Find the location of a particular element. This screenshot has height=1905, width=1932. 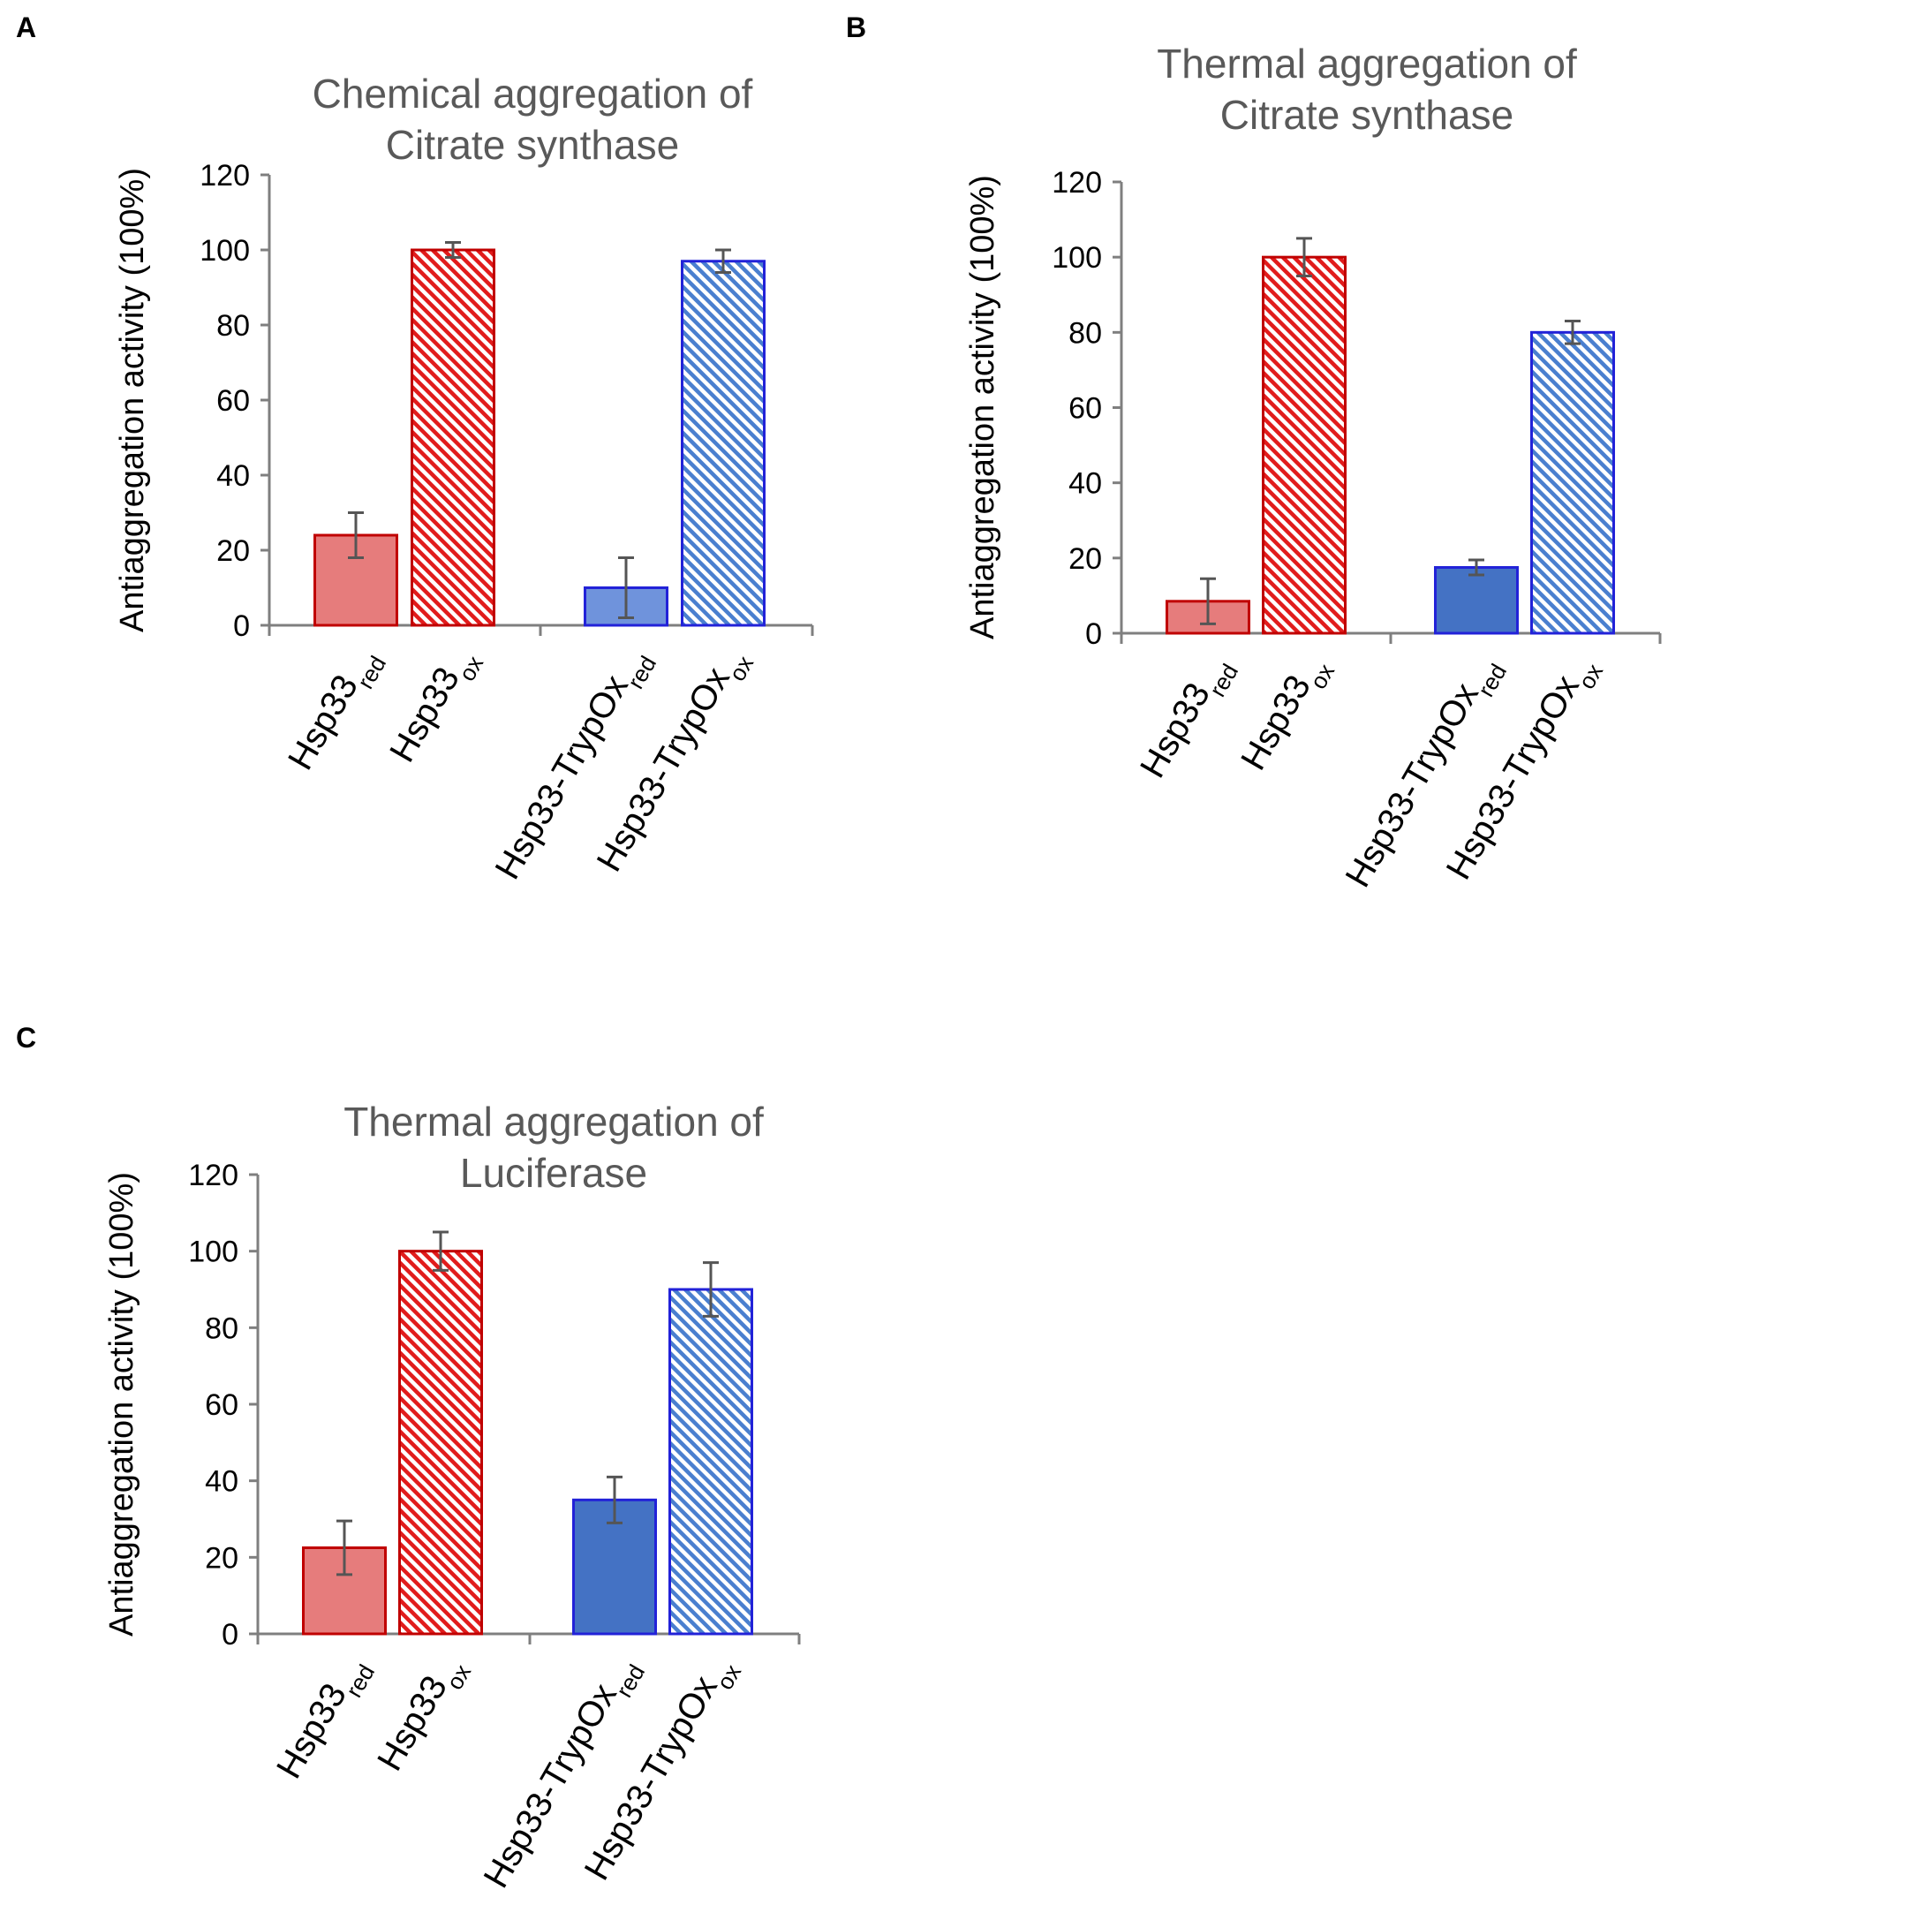

chart-title: Luciferase is located at coordinates (553, 1173).